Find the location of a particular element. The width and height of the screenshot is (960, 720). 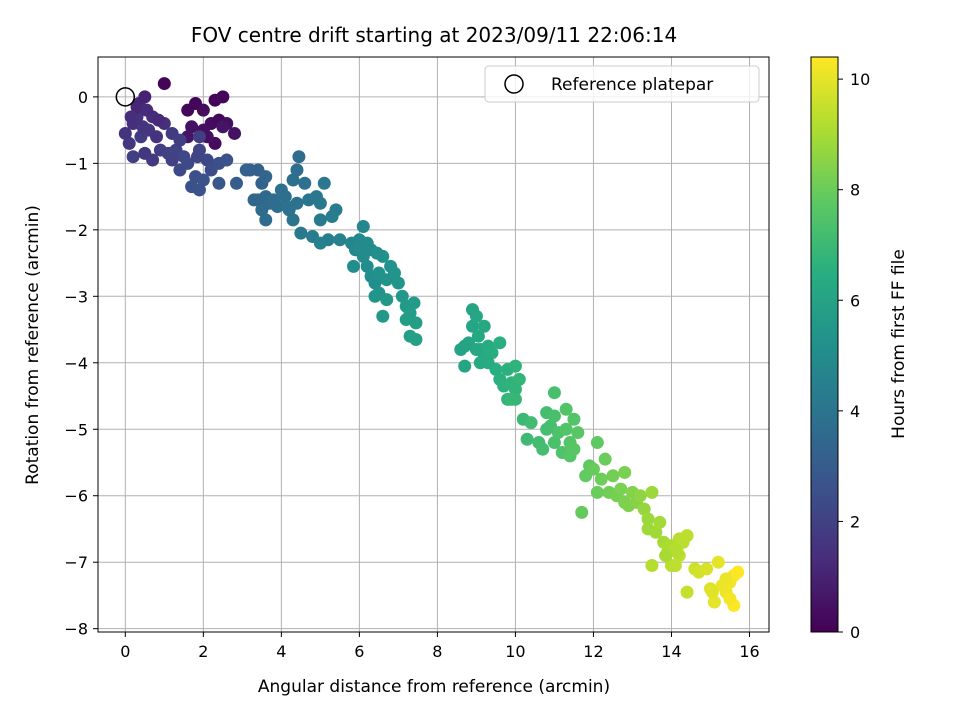

legend-reference-marker is located at coordinates (514, 84).